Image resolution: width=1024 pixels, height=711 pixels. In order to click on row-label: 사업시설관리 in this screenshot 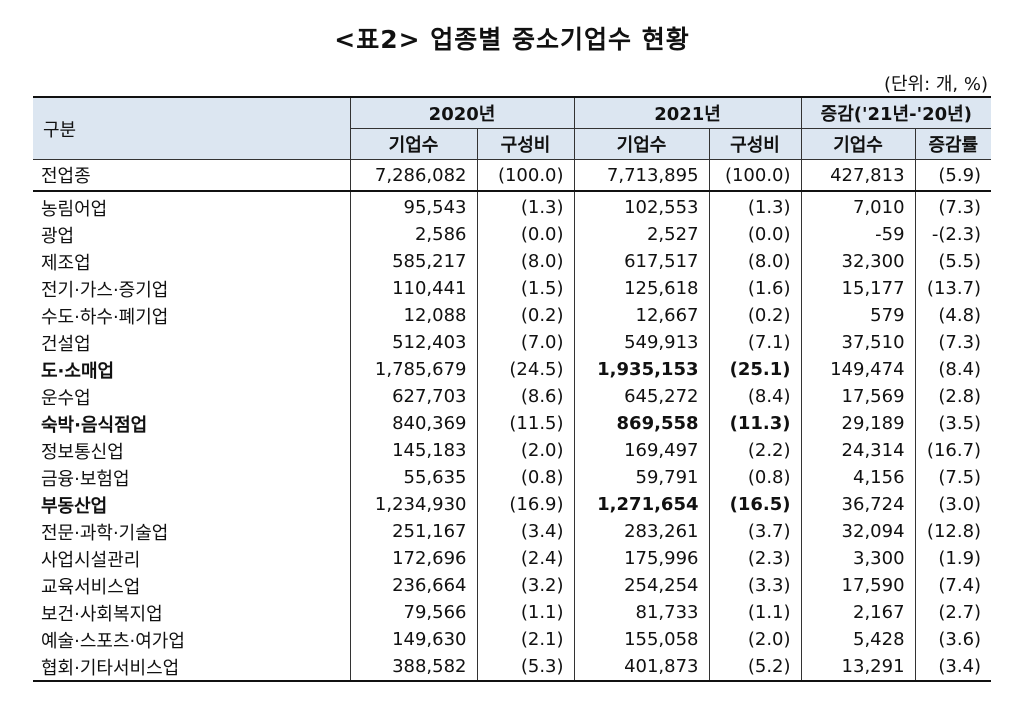, I will do `click(192, 558)`.